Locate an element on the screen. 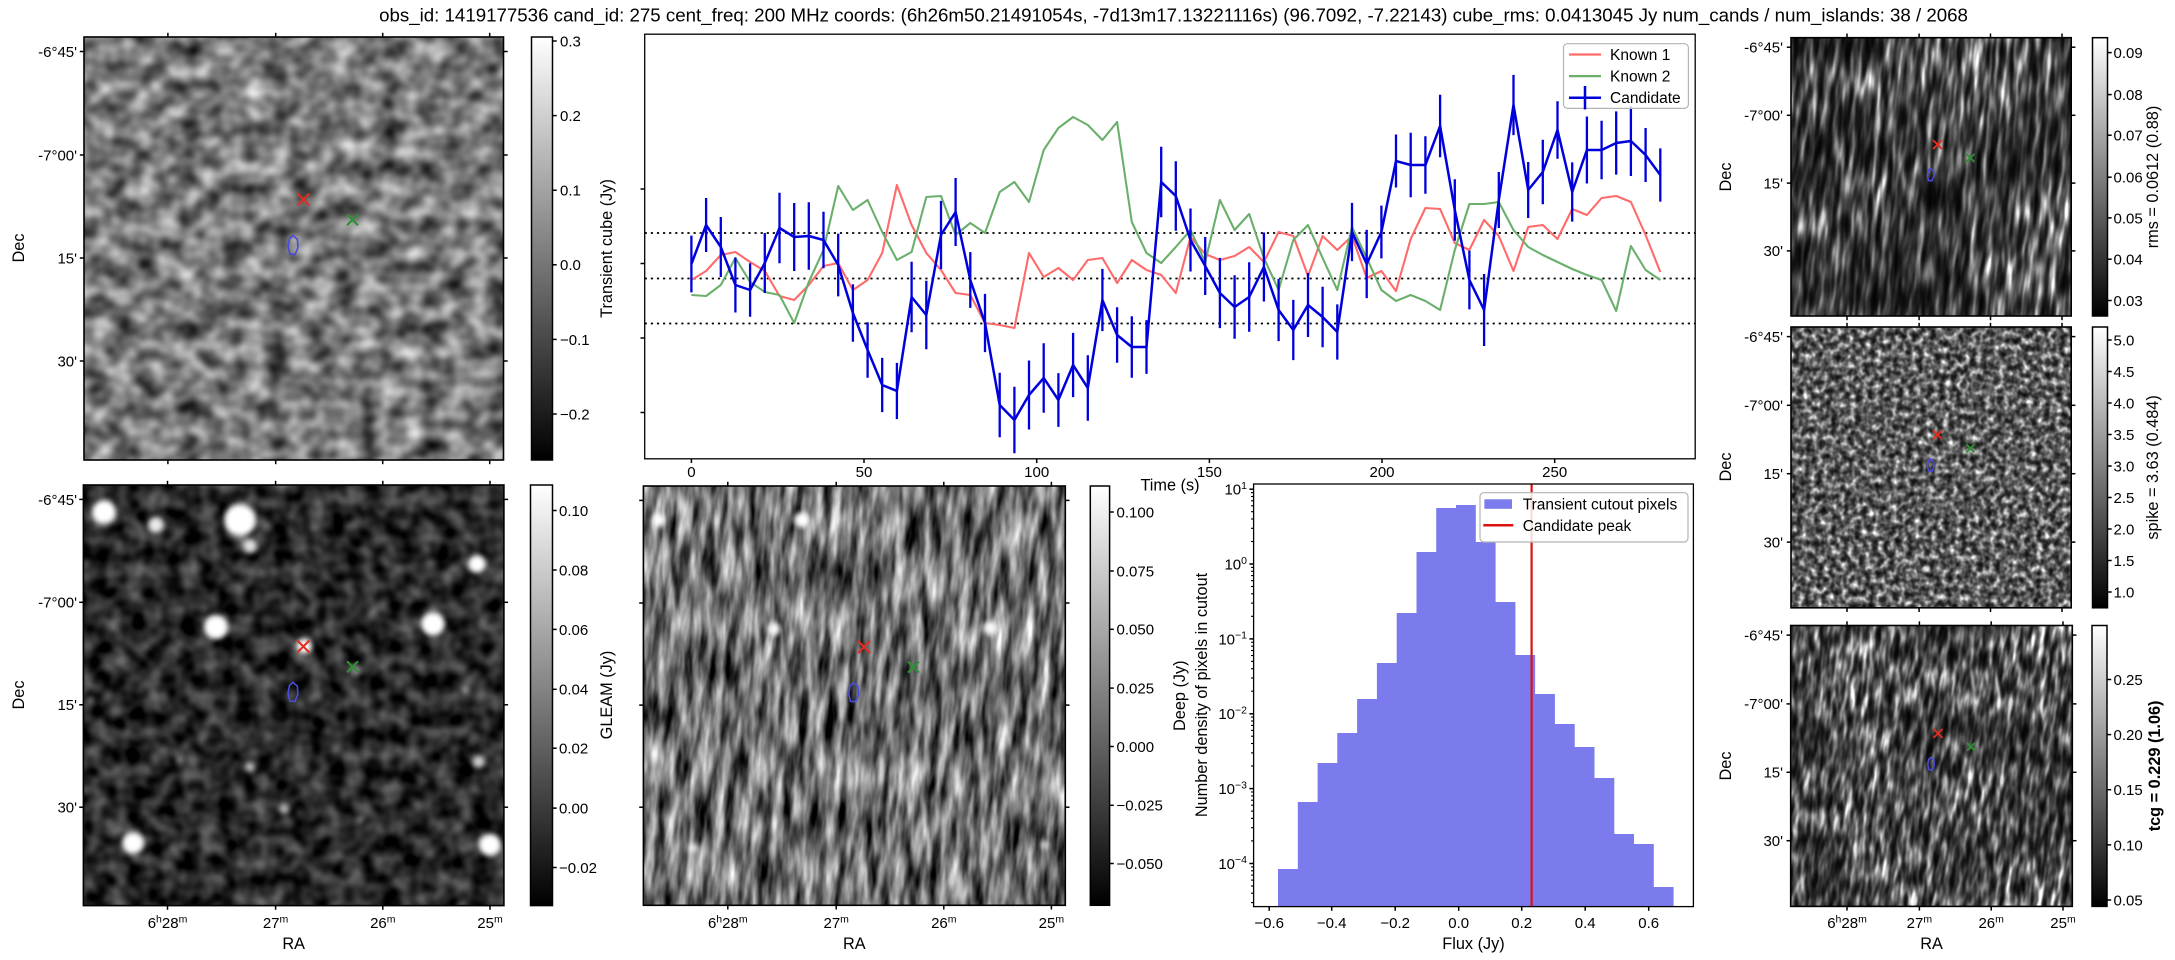 Image resolution: width=2175 pixels, height=960 pixels. svg-text: 3.0 is located at coordinates (2124, 466).